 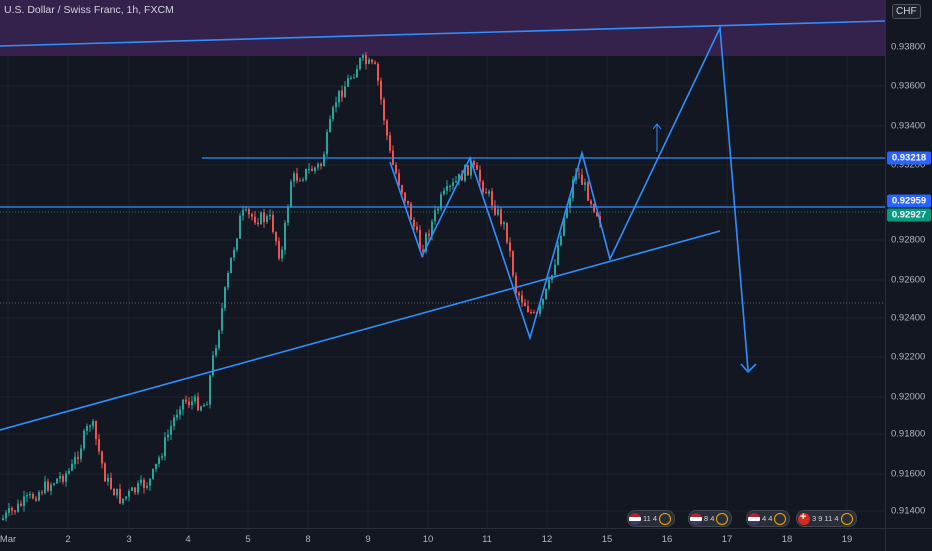 I want to click on economic-event-marker: 4 4, so click(x=768, y=518).